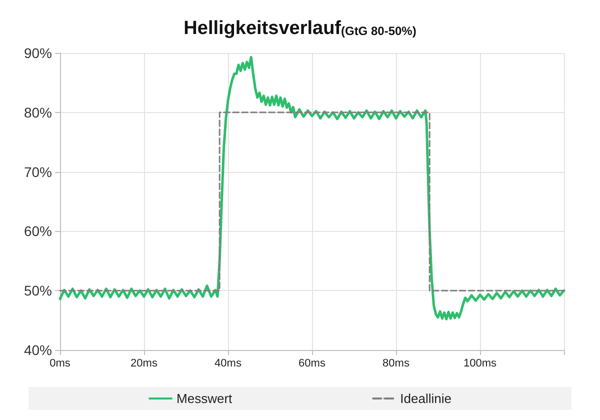  What do you see at coordinates (204, 398) in the screenshot?
I see `legend-label: Messwert` at bounding box center [204, 398].